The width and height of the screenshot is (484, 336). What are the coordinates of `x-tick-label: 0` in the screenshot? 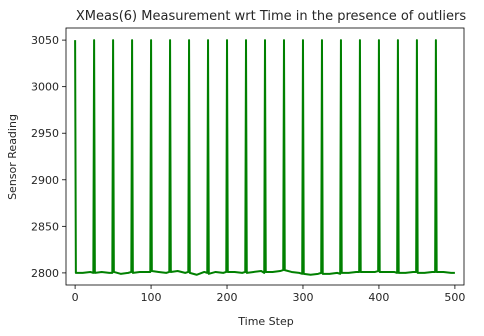 It's located at (75, 297).